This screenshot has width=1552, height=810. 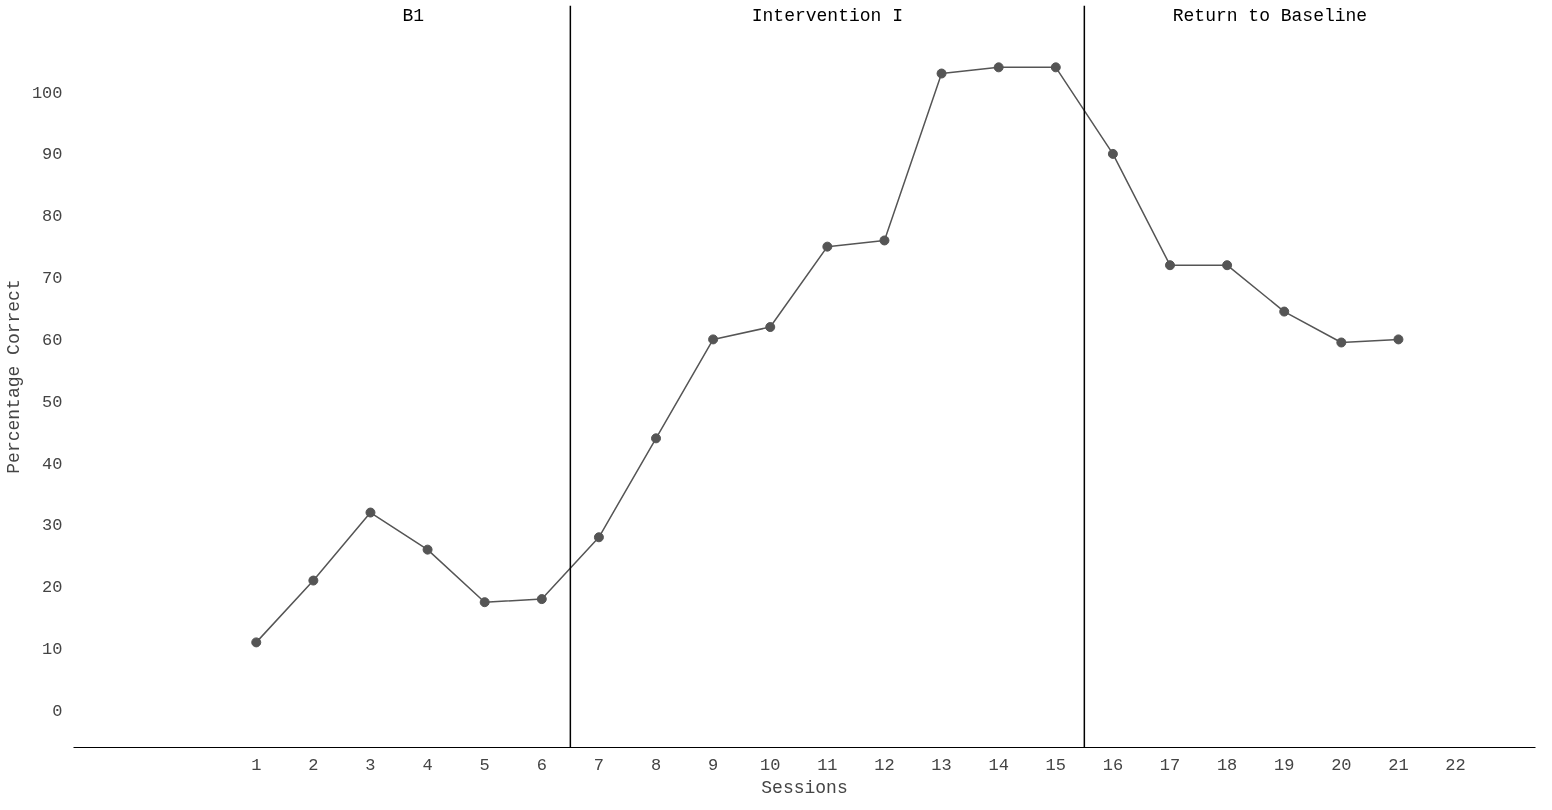 What do you see at coordinates (52, 279) in the screenshot?
I see `y-tick-label: 70` at bounding box center [52, 279].